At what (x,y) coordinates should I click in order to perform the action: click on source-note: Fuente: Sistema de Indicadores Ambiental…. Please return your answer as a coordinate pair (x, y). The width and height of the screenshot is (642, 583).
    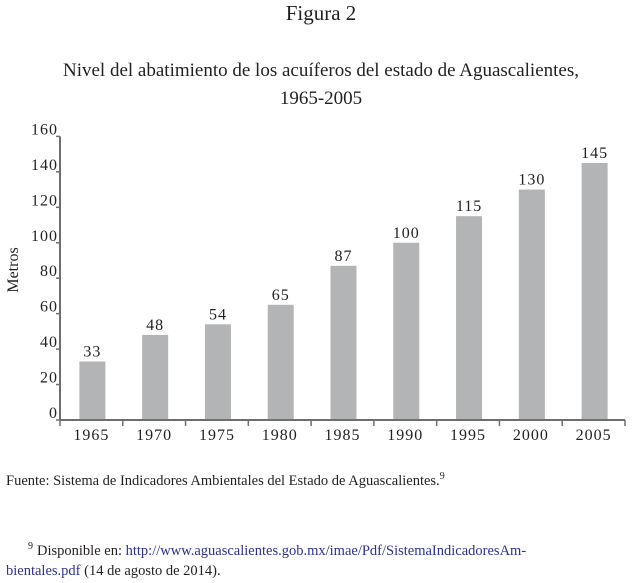
    Looking at the image, I should click on (225, 480).